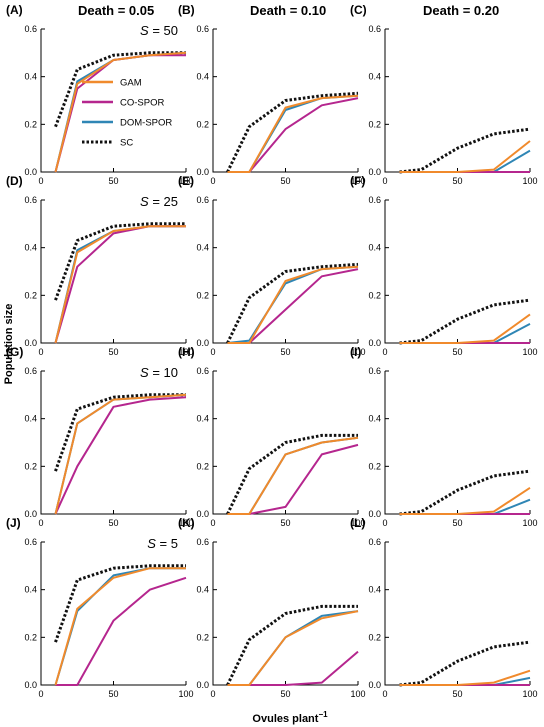 The height and width of the screenshot is (727, 544). What do you see at coordinates (186, 10) in the screenshot?
I see `panel-label-b: (B)` at bounding box center [186, 10].